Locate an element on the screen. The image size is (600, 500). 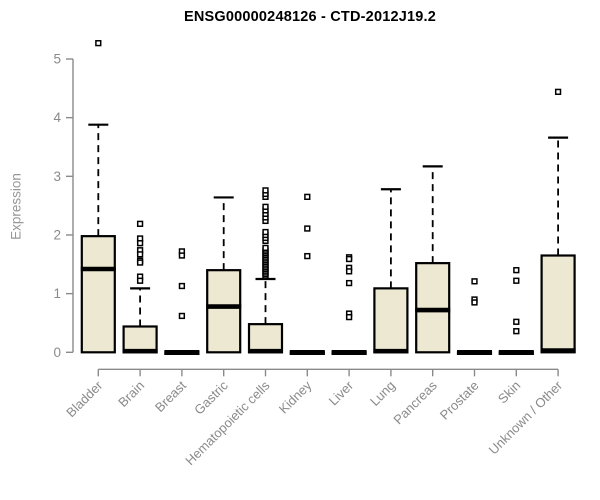
y-tick-label: 1 is located at coordinates (57, 293).